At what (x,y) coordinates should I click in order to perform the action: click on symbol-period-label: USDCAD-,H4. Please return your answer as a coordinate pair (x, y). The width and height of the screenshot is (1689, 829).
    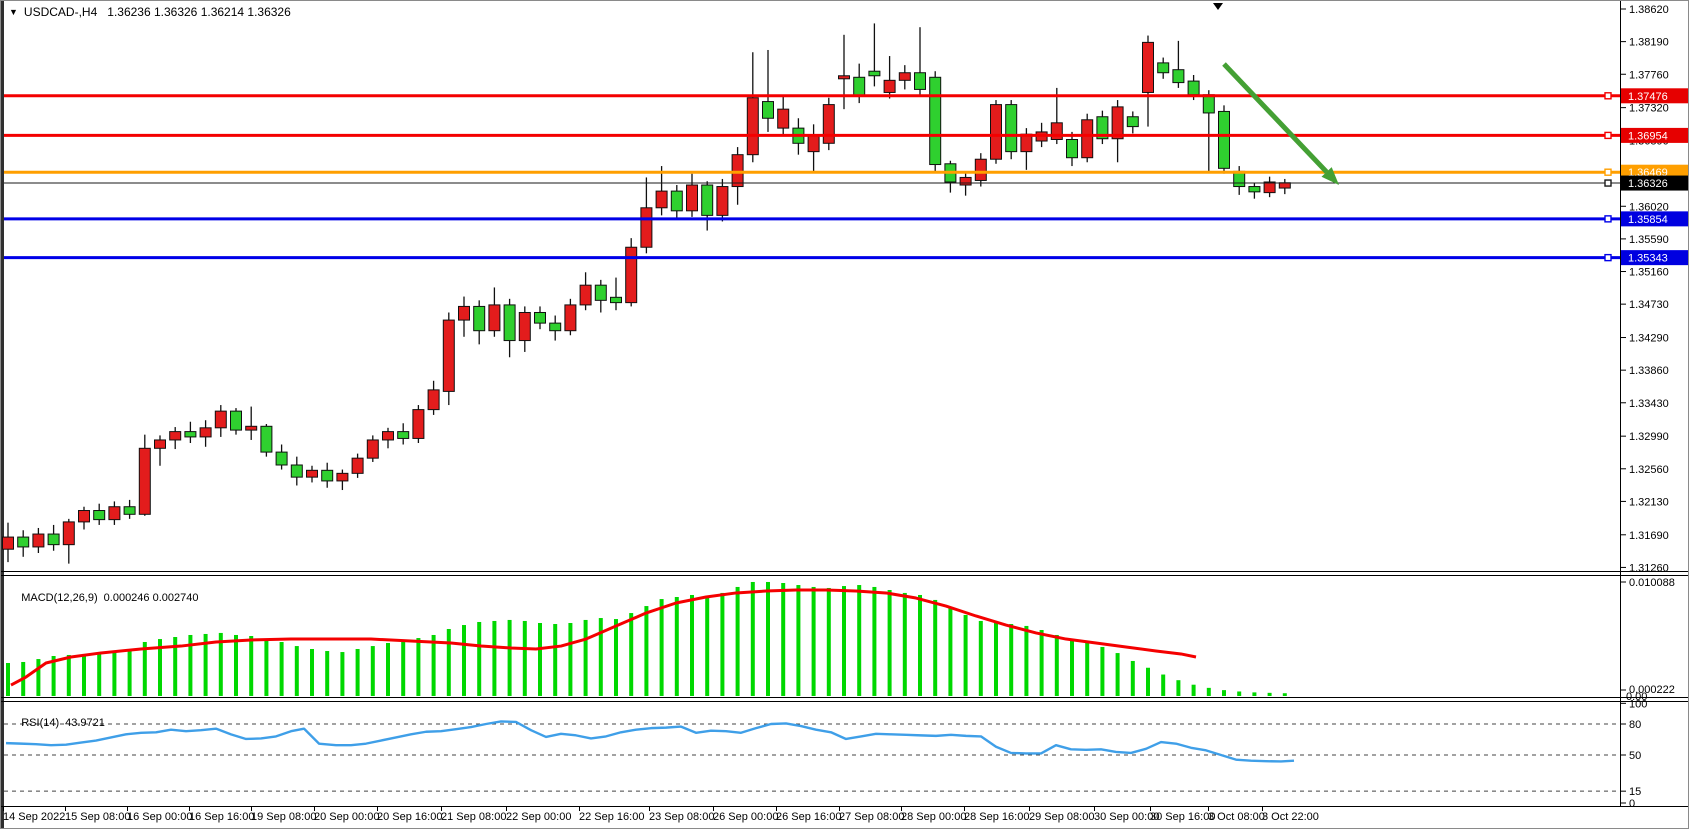
    Looking at the image, I should click on (60, 12).